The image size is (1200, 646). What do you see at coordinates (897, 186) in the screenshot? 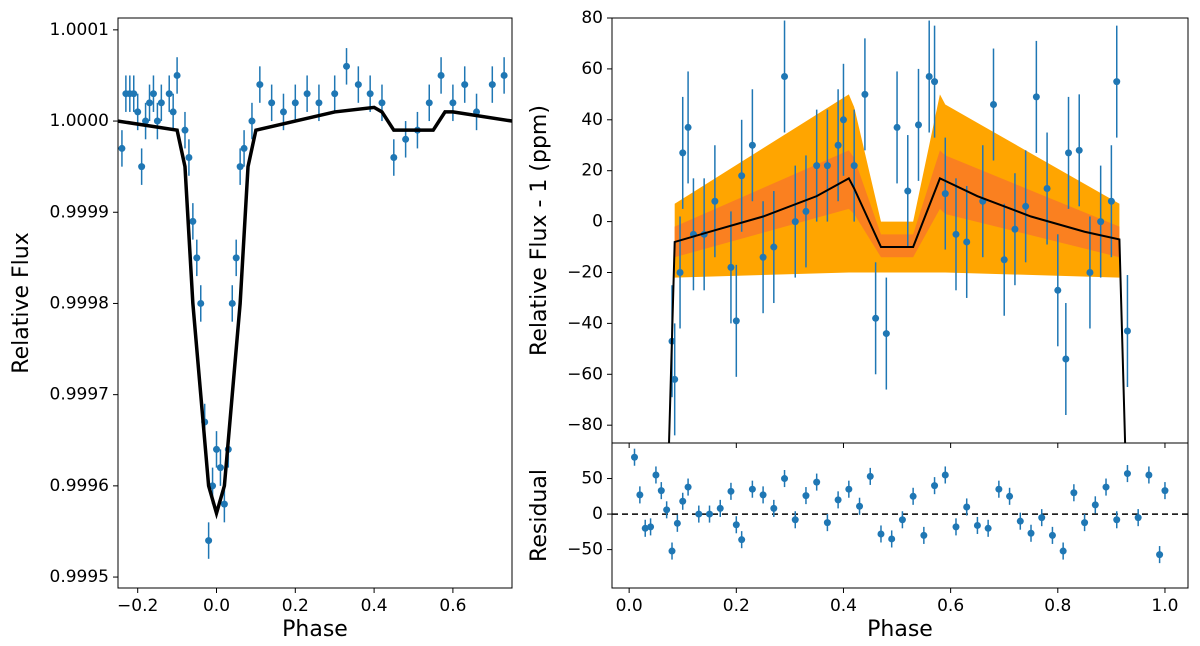
I see `confidence-band` at bounding box center [897, 186].